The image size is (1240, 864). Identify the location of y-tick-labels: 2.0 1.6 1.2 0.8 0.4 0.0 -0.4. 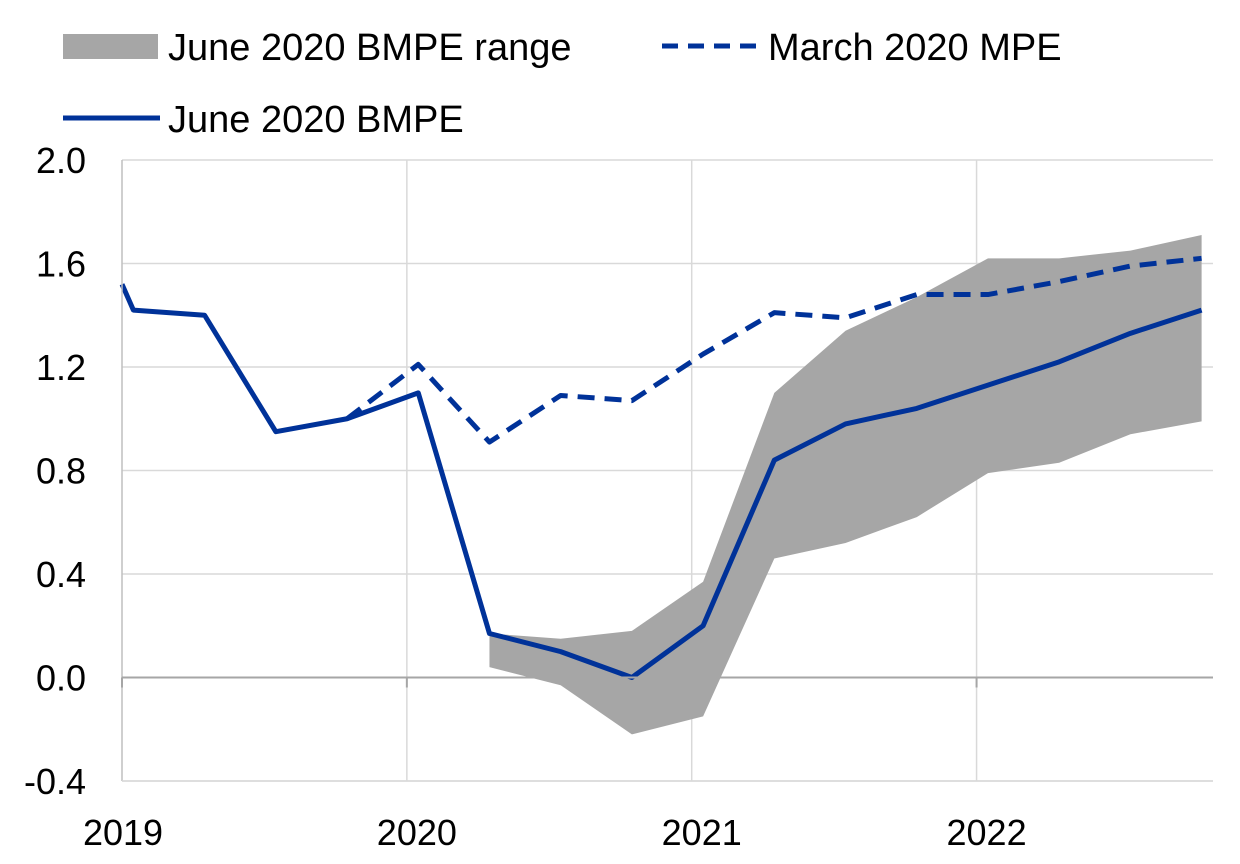
(55, 471).